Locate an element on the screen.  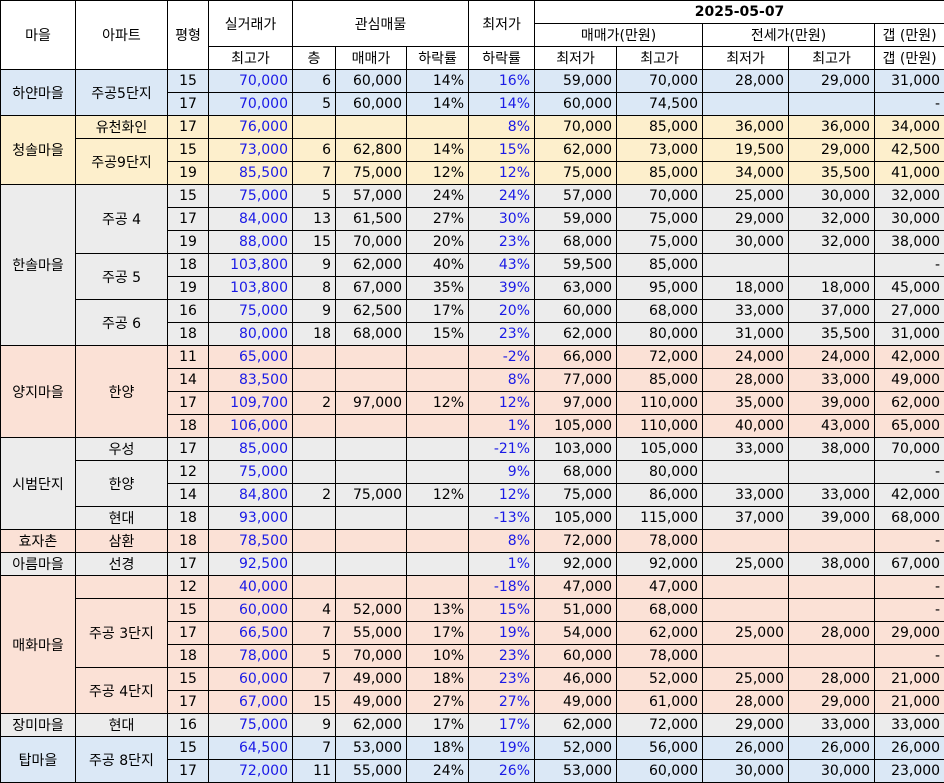
sale-high-value: 95,000 is located at coordinates (660, 288).